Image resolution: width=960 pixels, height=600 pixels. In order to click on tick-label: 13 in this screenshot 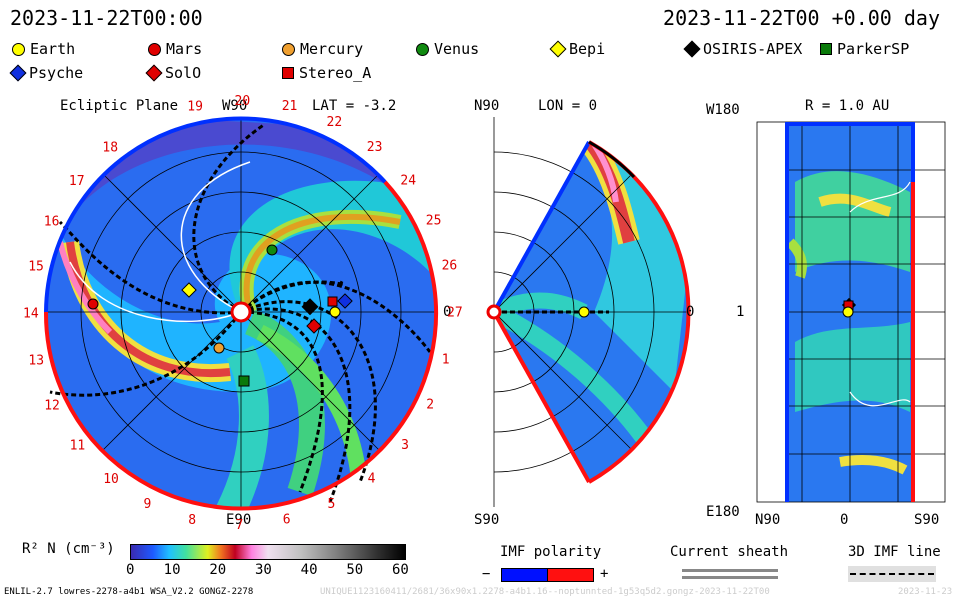, I will do `click(36, 361)`.